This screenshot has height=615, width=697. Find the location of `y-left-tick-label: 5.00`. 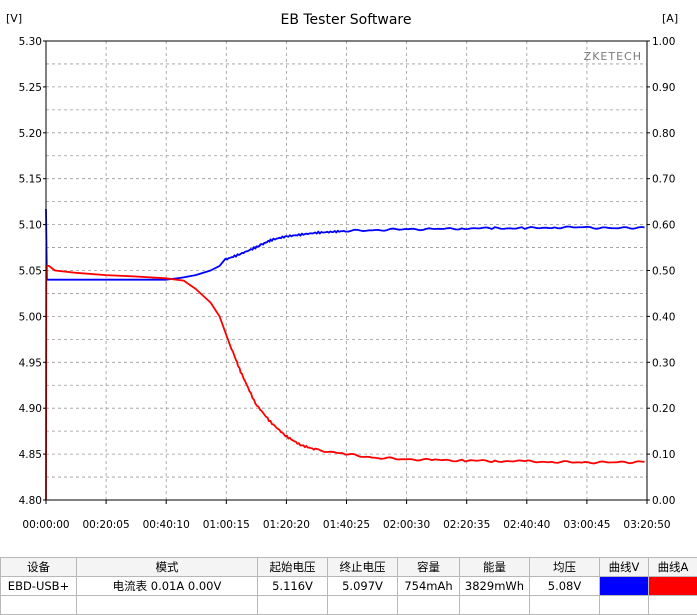

y-left-tick-label: 5.00 is located at coordinates (30, 317).